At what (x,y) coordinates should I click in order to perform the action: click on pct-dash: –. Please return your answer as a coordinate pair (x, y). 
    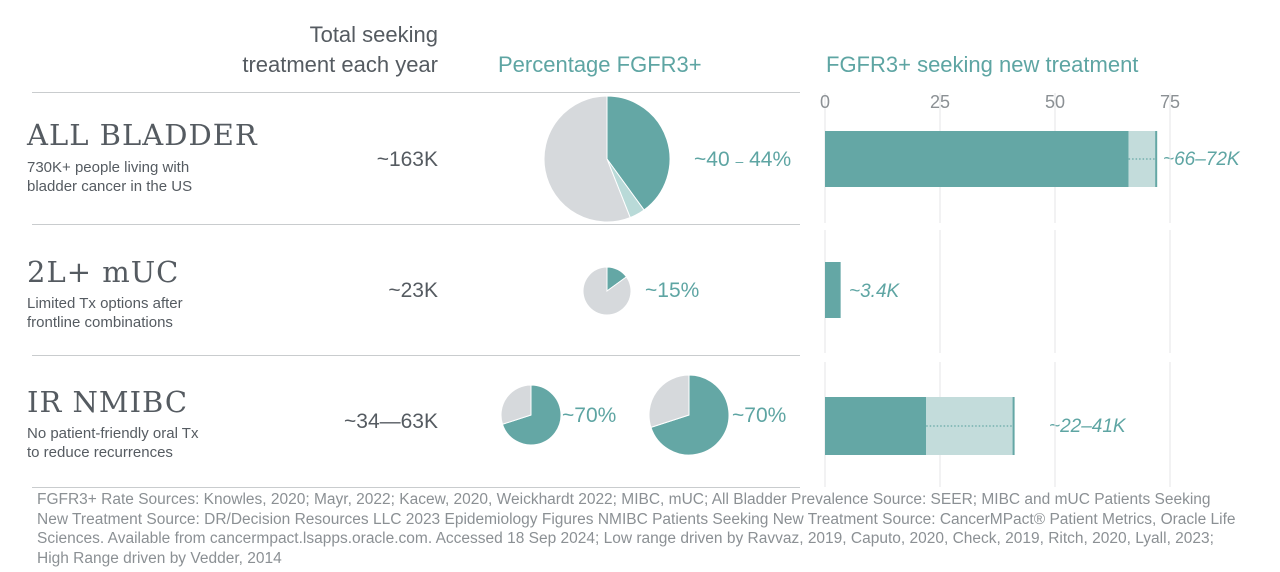
    Looking at the image, I should click on (739, 161).